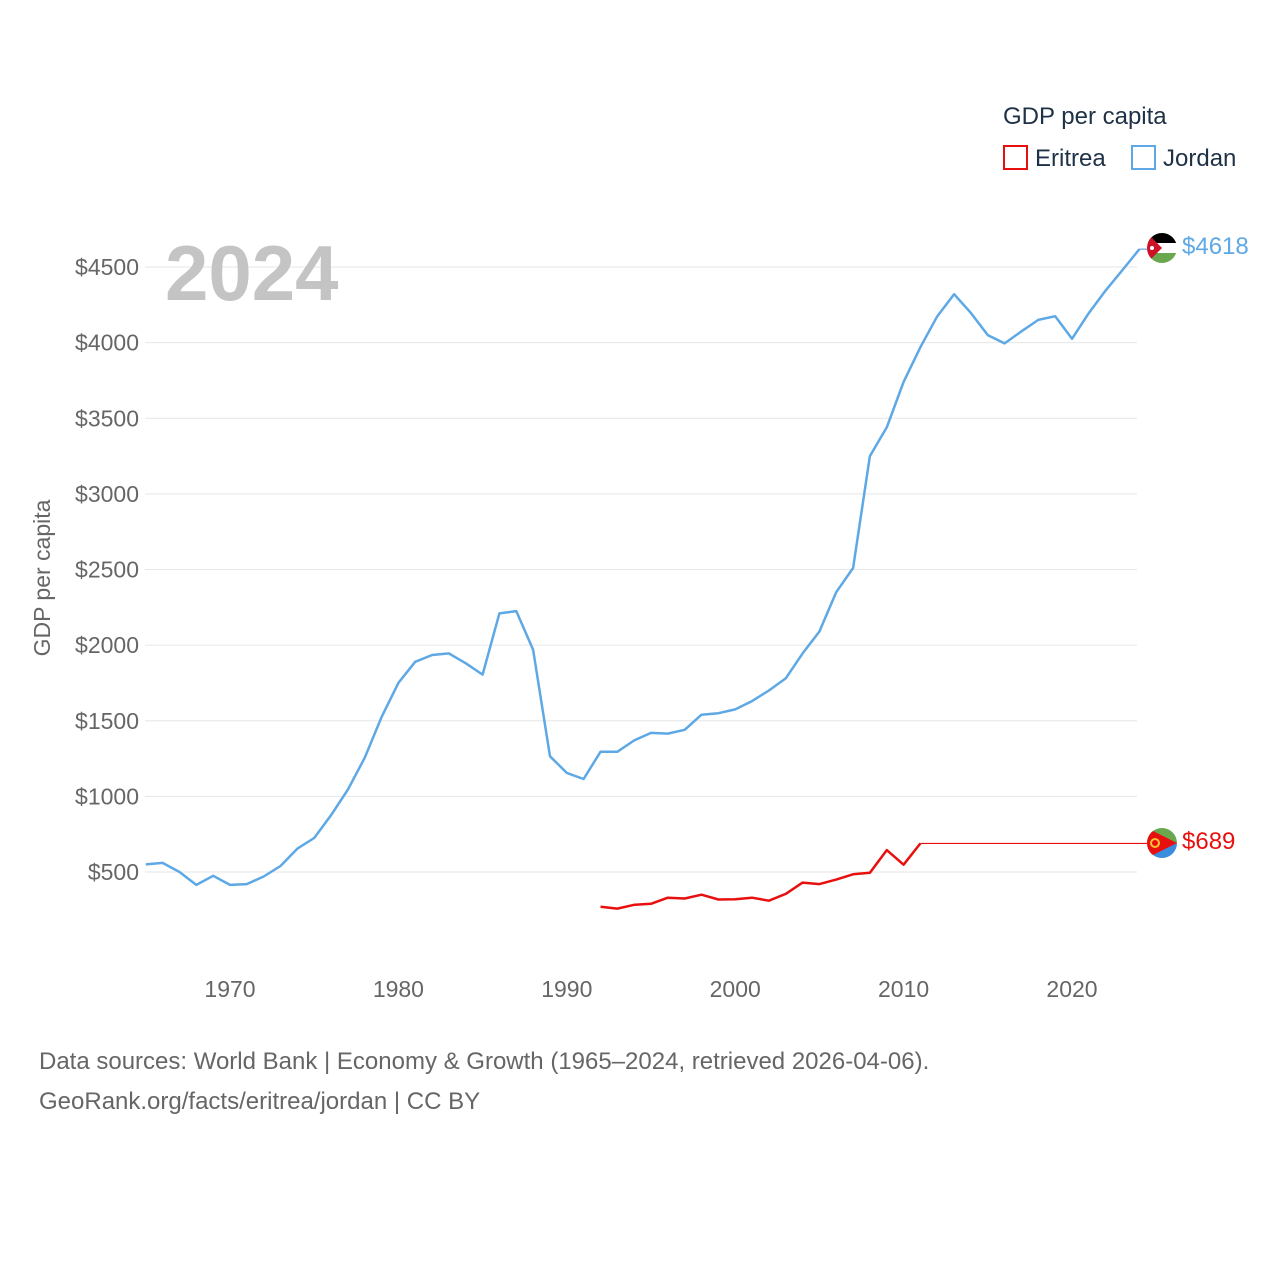 The width and height of the screenshot is (1280, 1280). Describe the element at coordinates (107, 343) in the screenshot. I see `y-tick-label: $4000` at that location.